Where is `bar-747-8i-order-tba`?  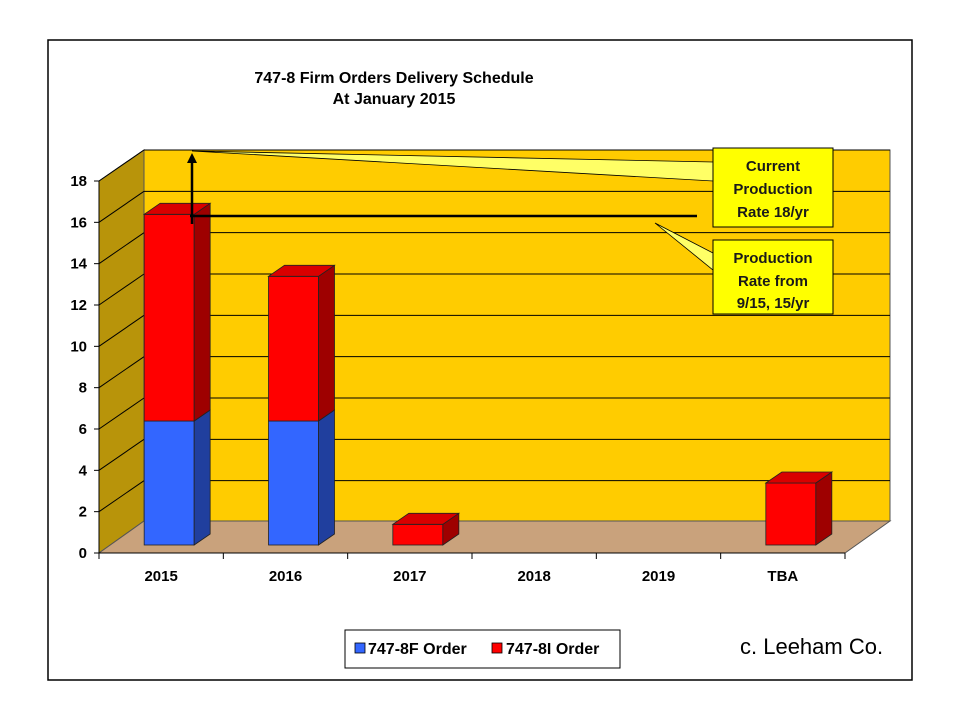
bar-747-8i-order-tba is located at coordinates (799, 508).